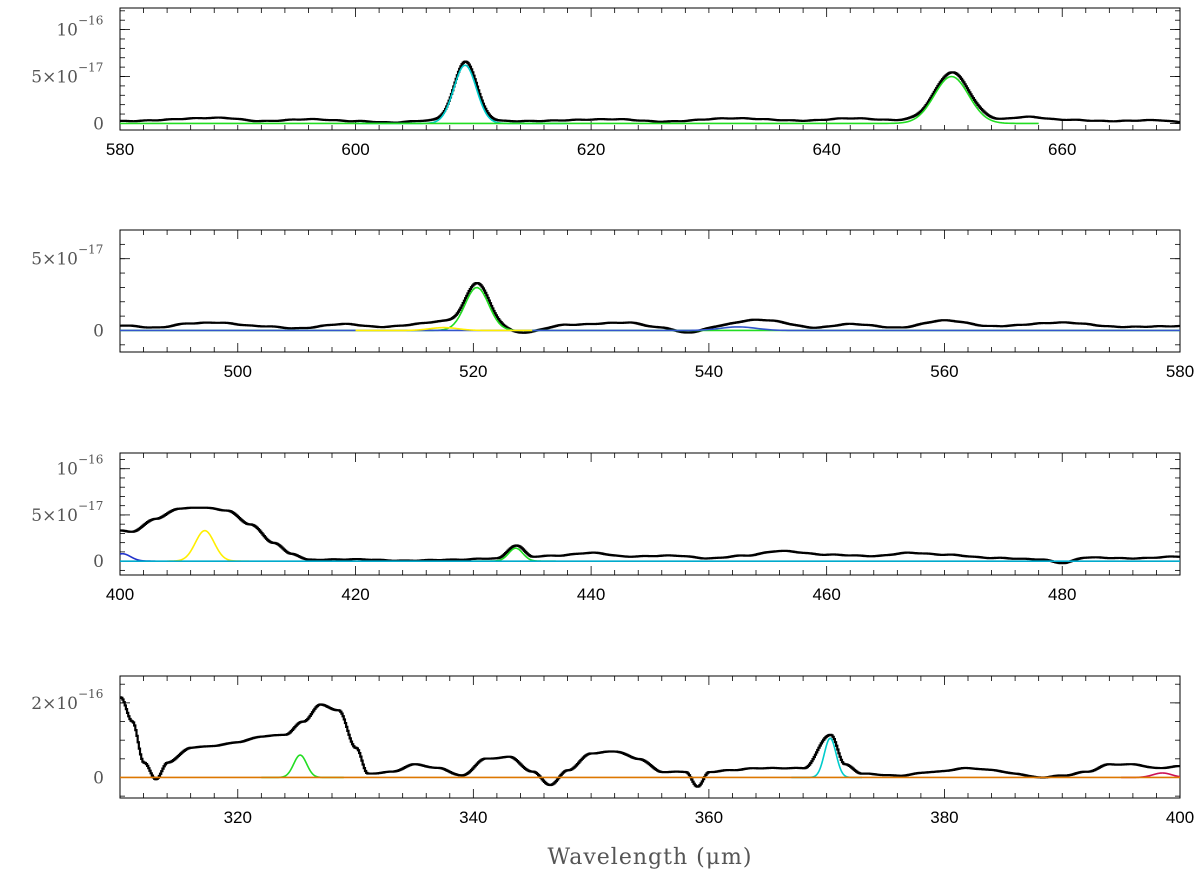 The width and height of the screenshot is (1200, 872). What do you see at coordinates (591, 594) in the screenshot?
I see `x-tick-label: 440` at bounding box center [591, 594].